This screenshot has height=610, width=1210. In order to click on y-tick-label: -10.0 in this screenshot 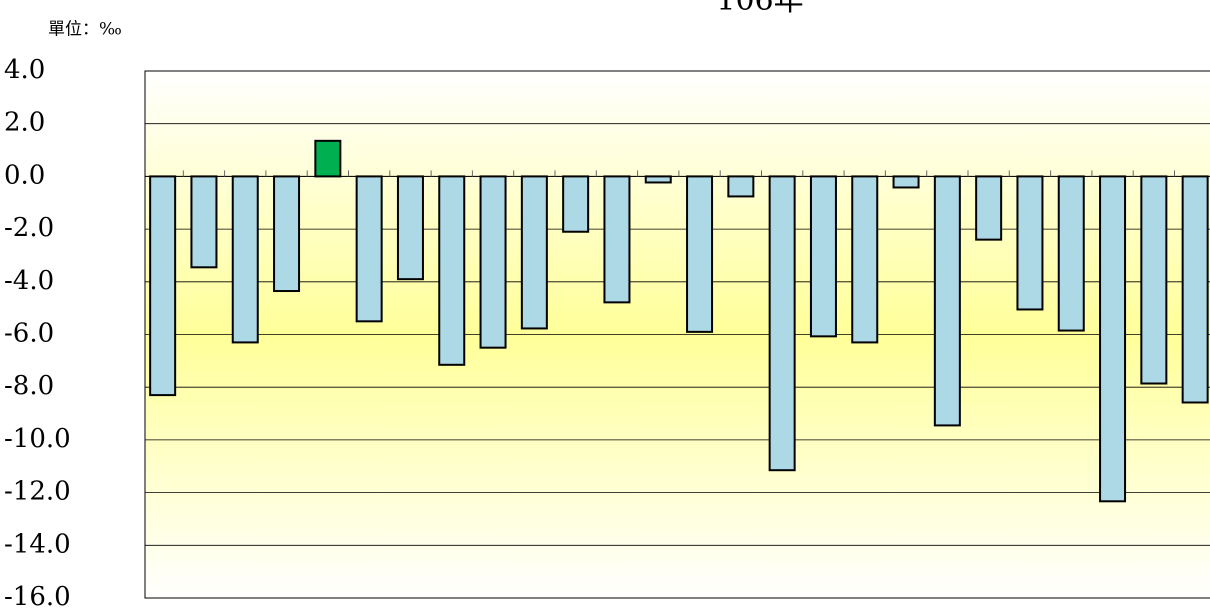, I will do `click(37, 439)`.